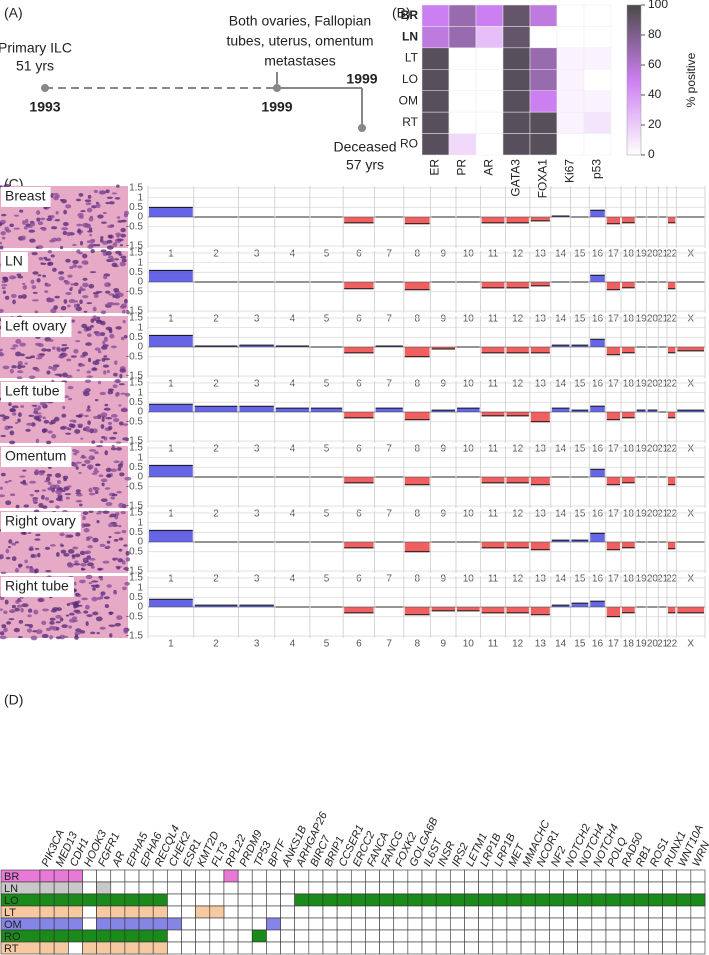 This screenshot has height=955, width=709. I want to click on event-year: 1993, so click(44, 107).